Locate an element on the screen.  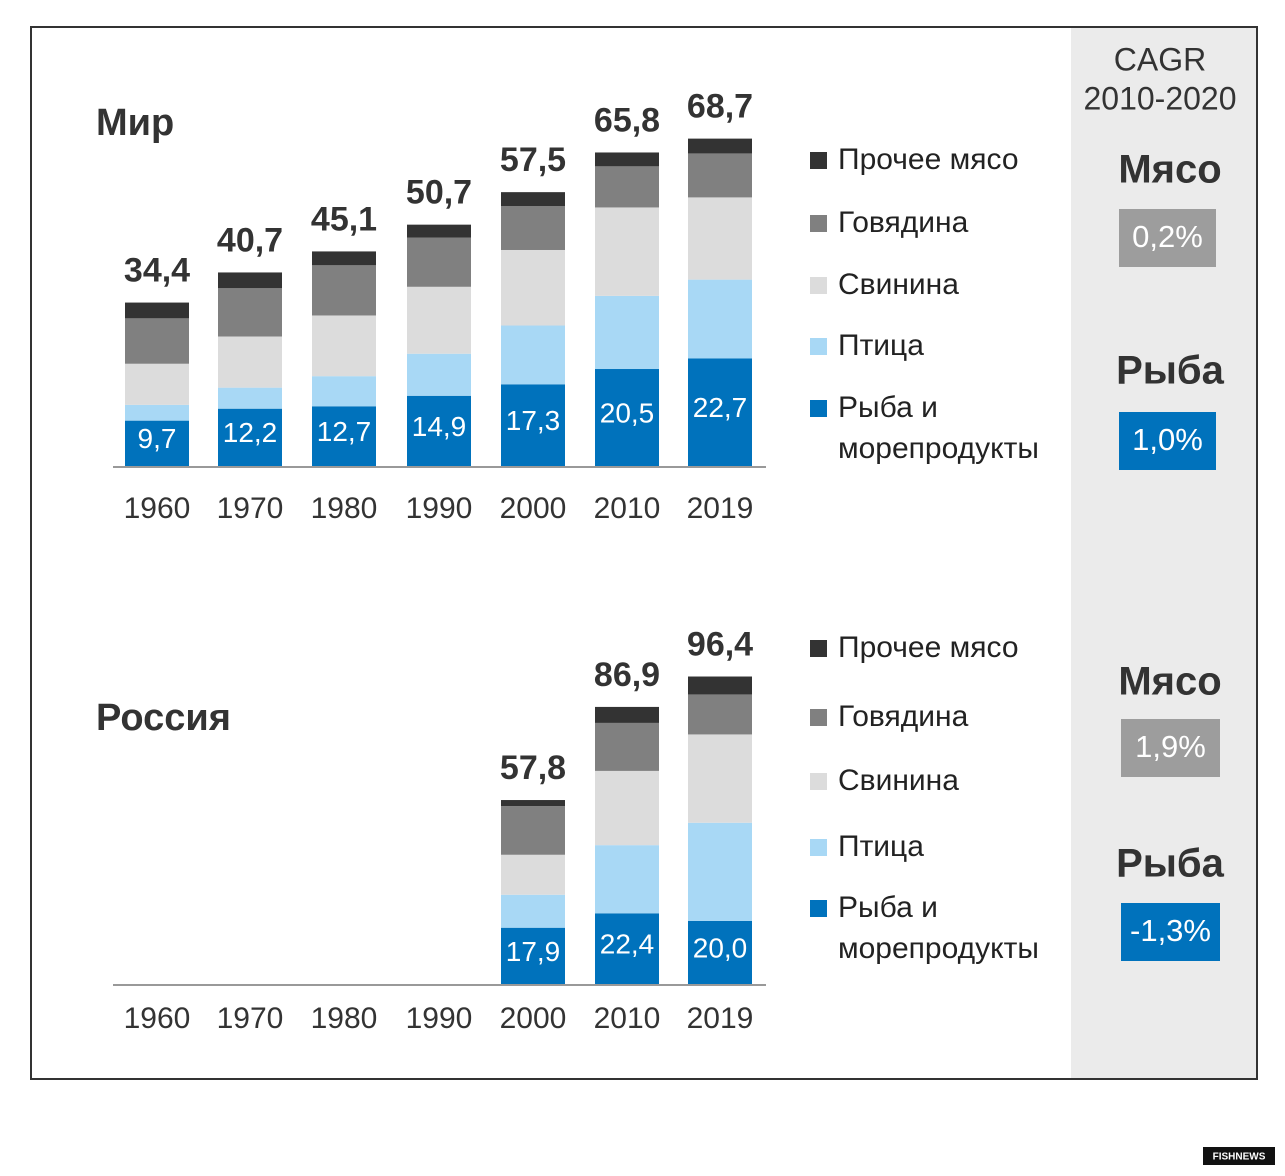
value-label: 22,4 is located at coordinates (627, 944).